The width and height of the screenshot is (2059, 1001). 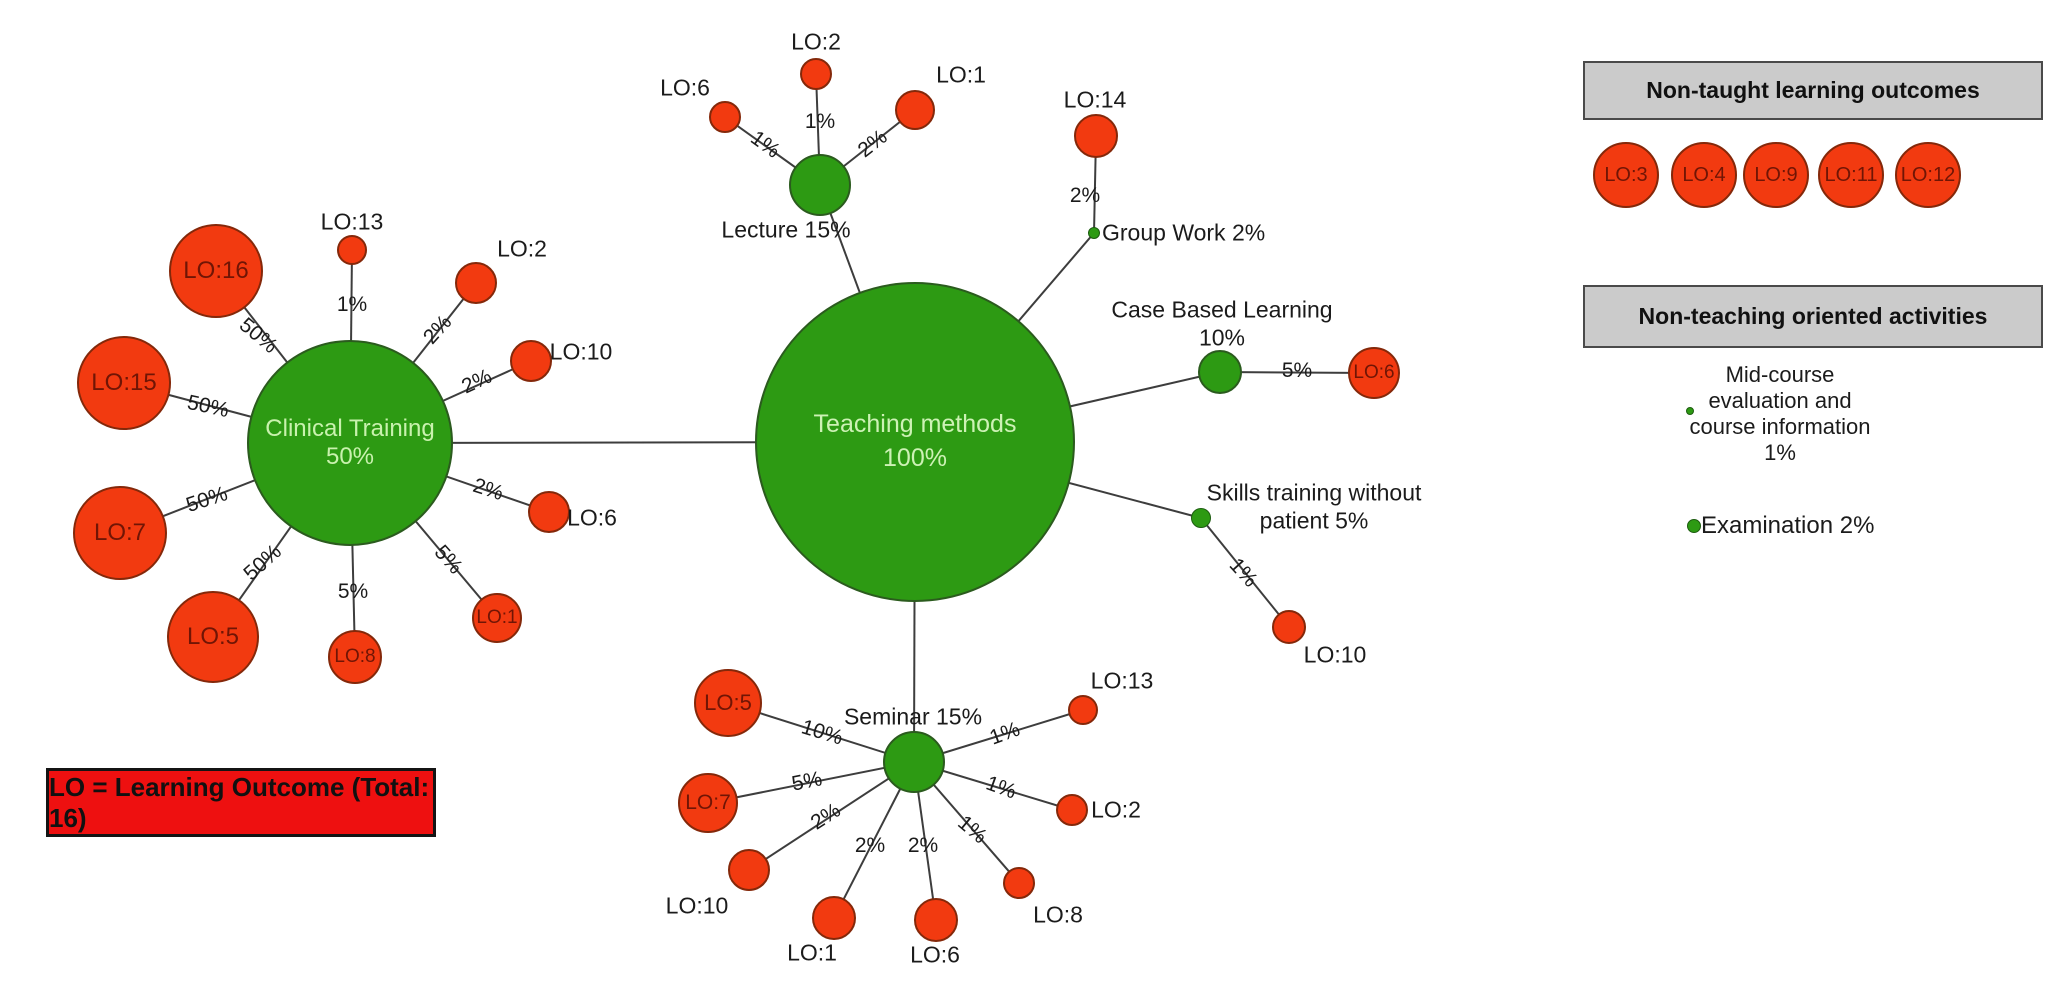 I want to click on lecture-lo6-label: LO:6, so click(x=685, y=87).